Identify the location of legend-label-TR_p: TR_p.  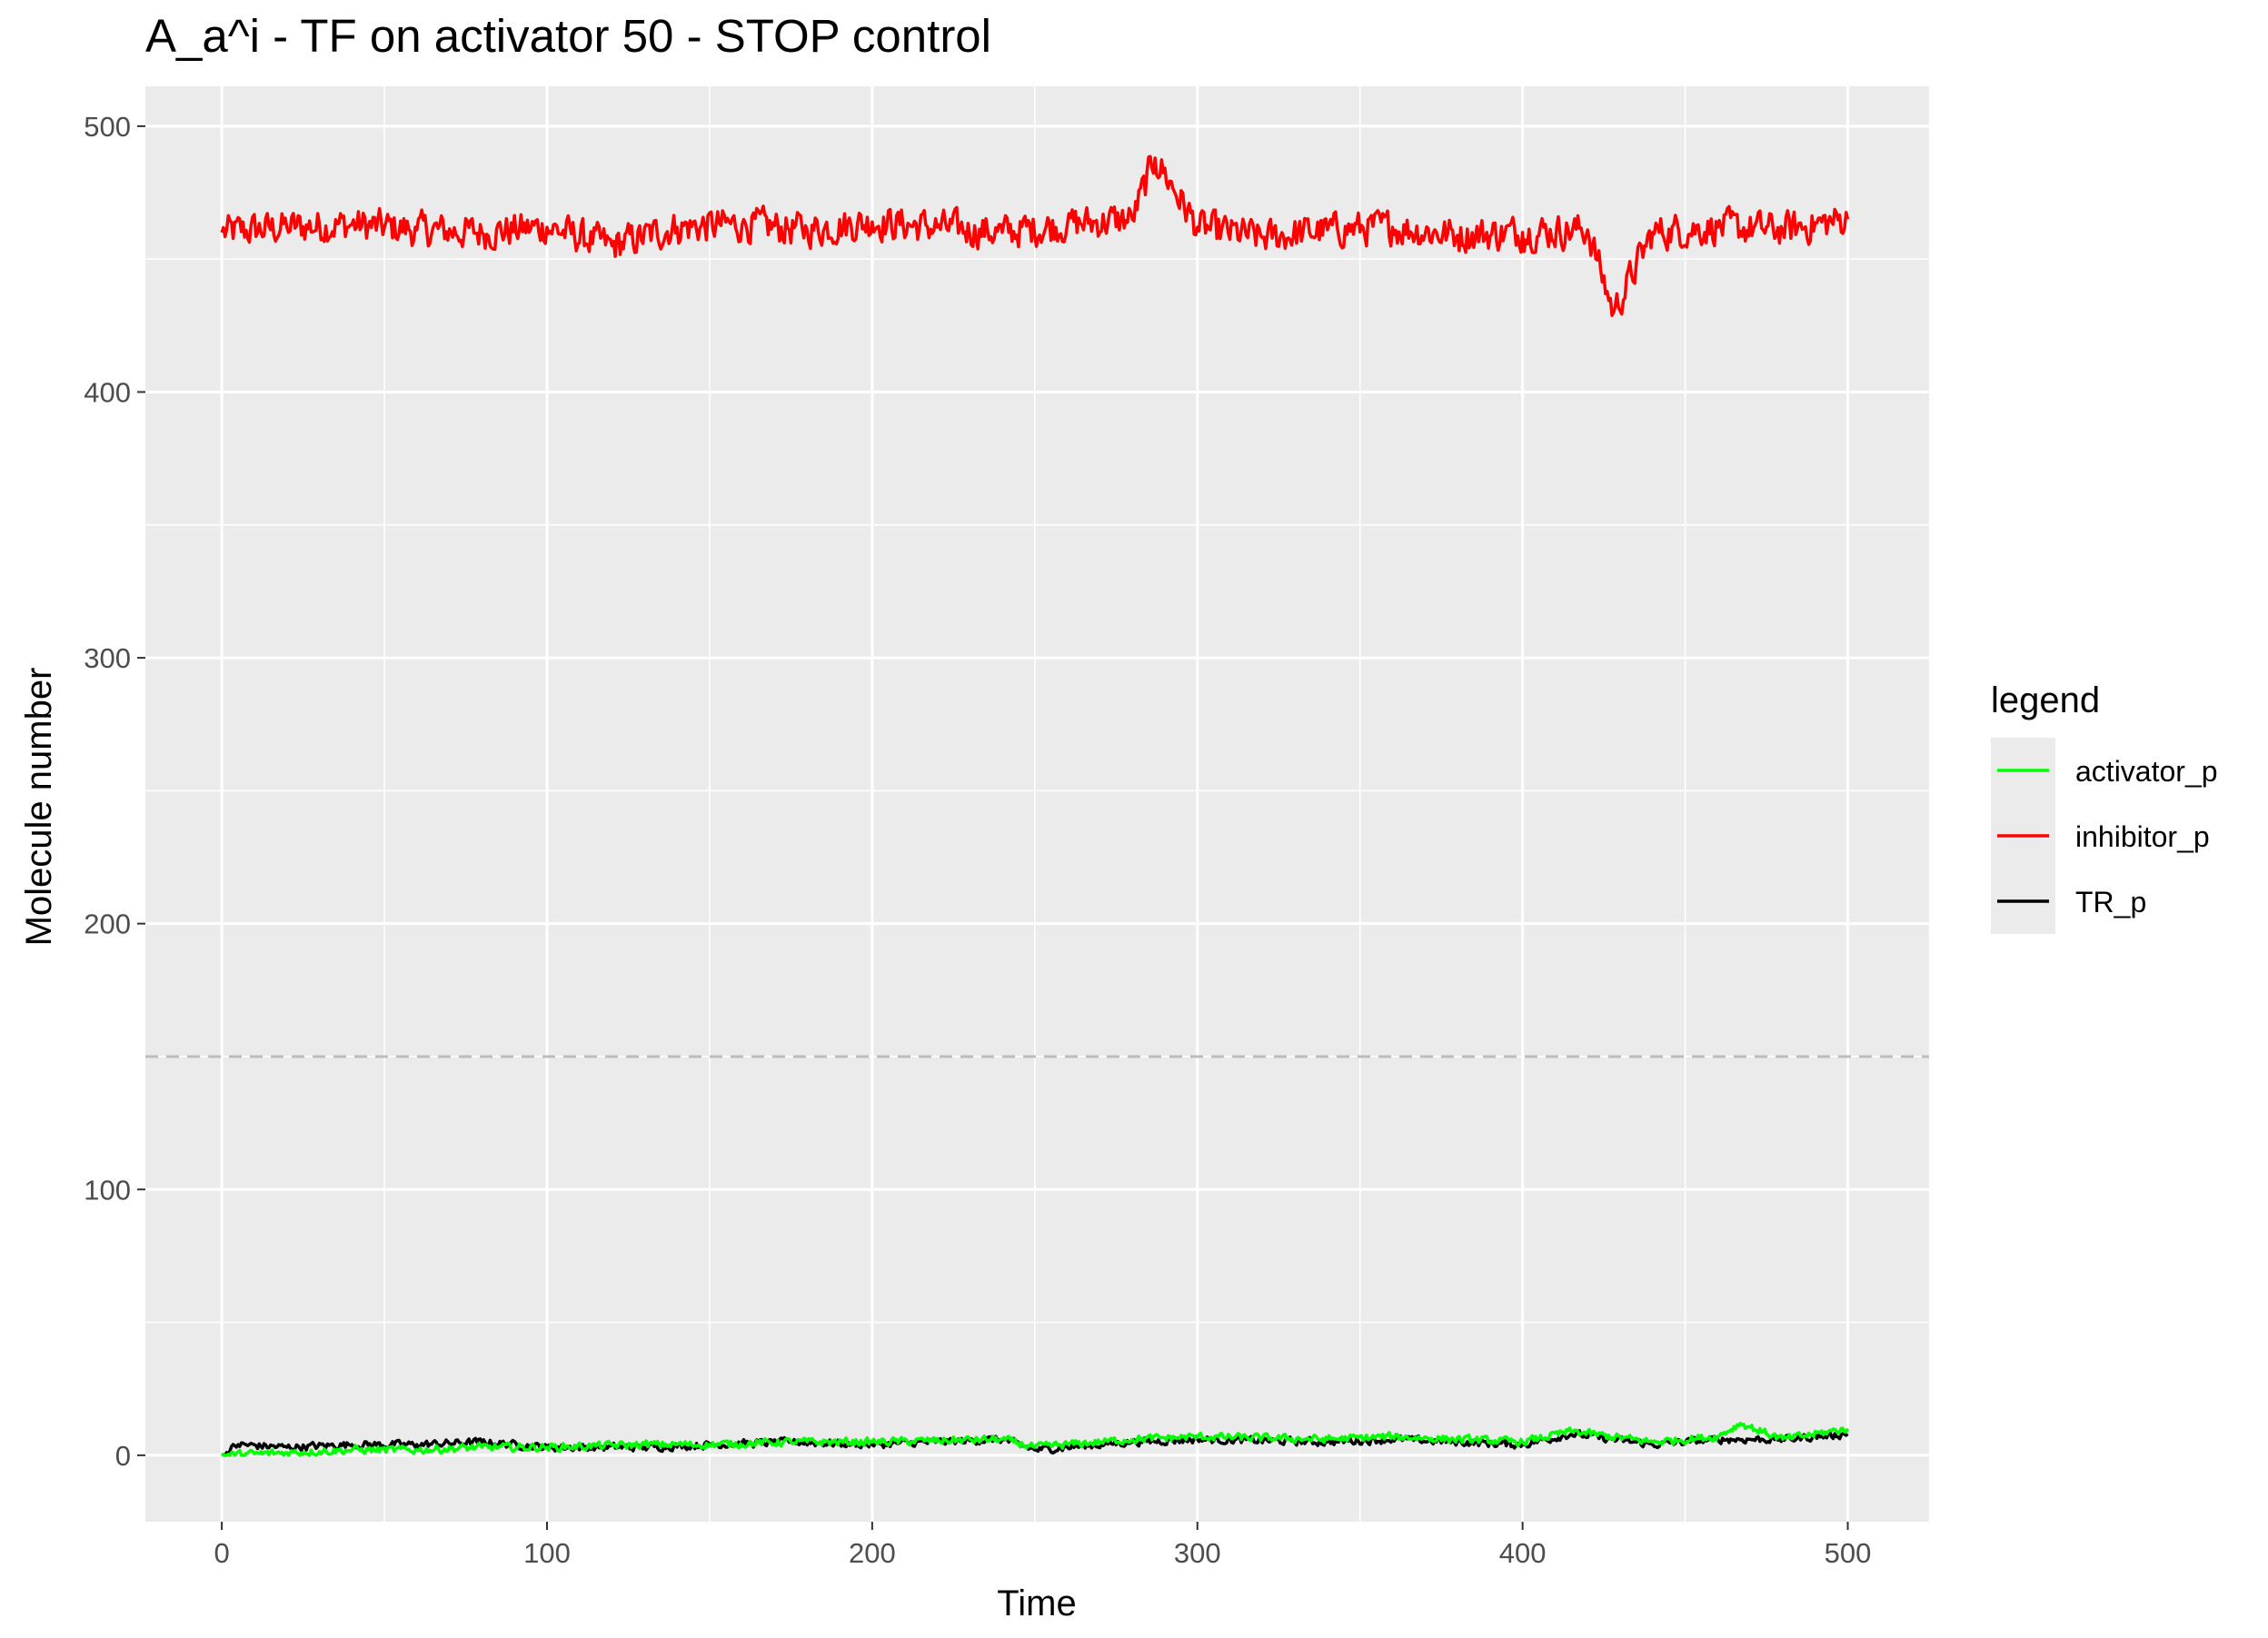
(2110, 902).